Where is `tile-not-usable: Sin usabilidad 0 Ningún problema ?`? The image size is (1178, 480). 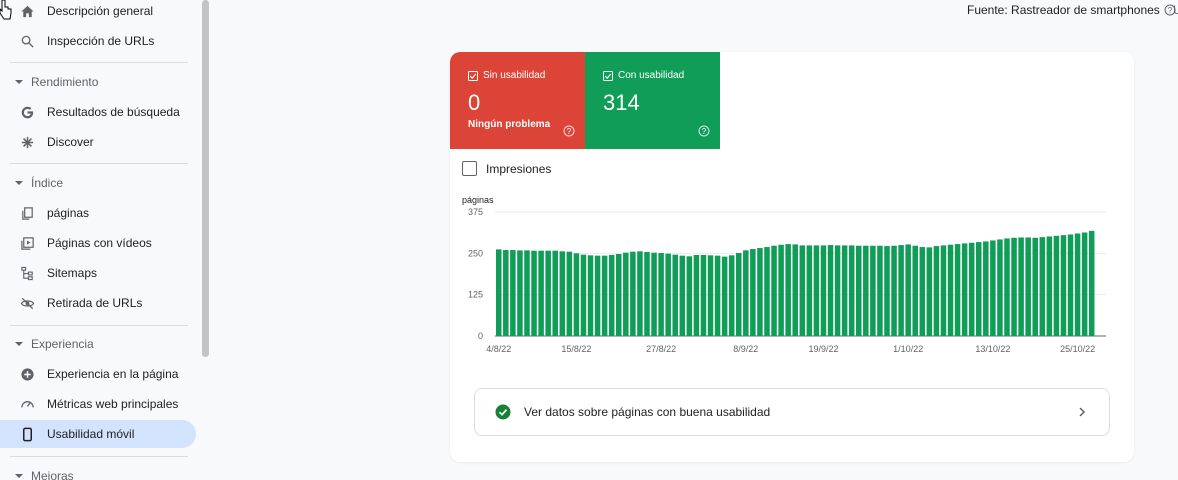
tile-not-usable: Sin usabilidad 0 Ningún problema ? is located at coordinates (517, 100).